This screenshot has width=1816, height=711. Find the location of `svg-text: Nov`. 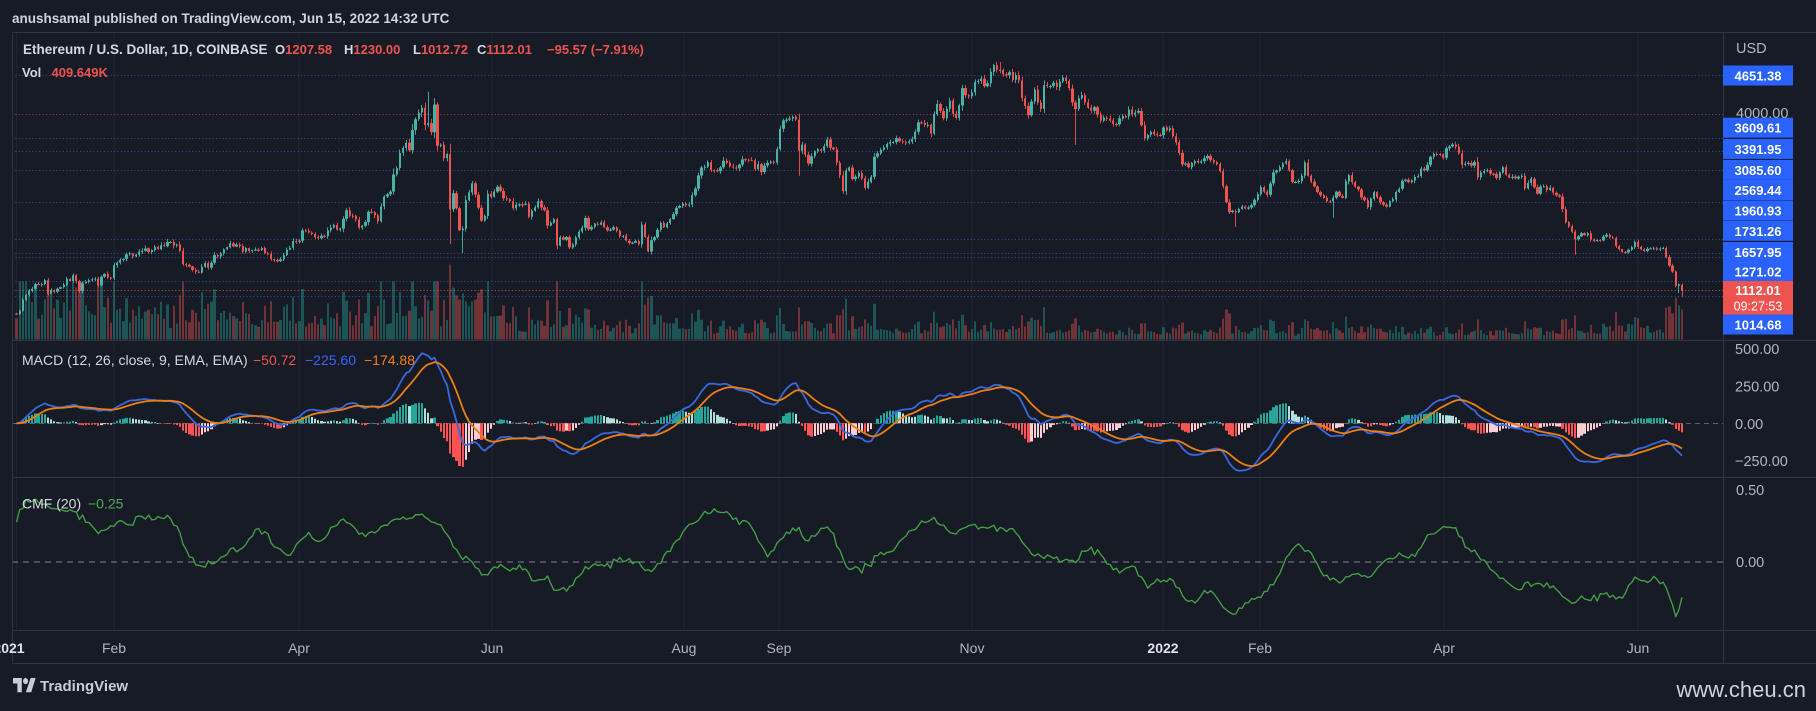

svg-text: Nov is located at coordinates (972, 648).